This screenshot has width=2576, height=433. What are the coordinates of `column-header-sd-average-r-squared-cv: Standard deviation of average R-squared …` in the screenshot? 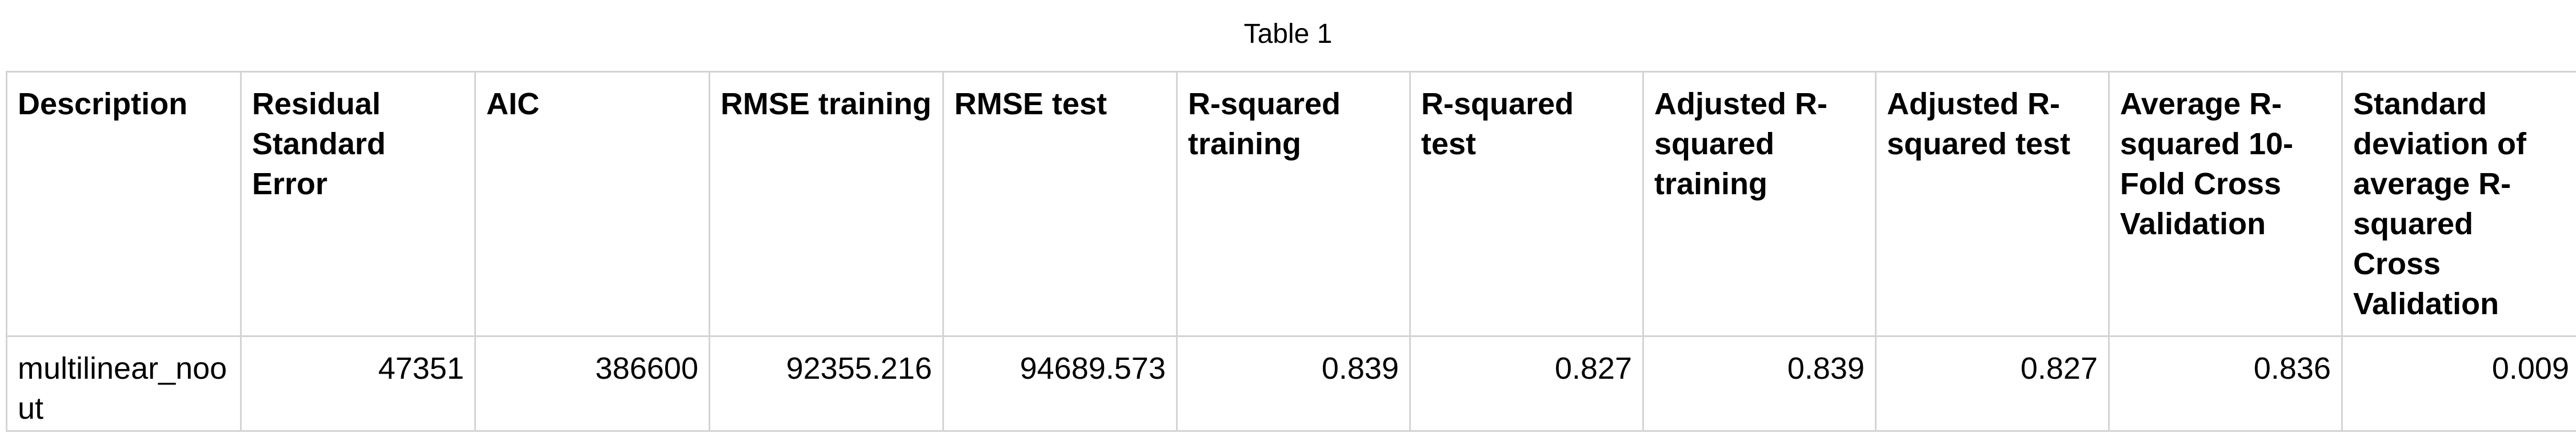 It's located at (2458, 204).